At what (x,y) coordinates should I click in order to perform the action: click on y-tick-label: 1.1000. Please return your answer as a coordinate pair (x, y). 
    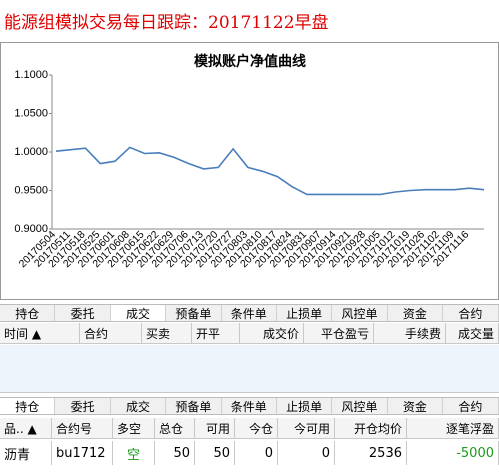
    Looking at the image, I should click on (31, 75).